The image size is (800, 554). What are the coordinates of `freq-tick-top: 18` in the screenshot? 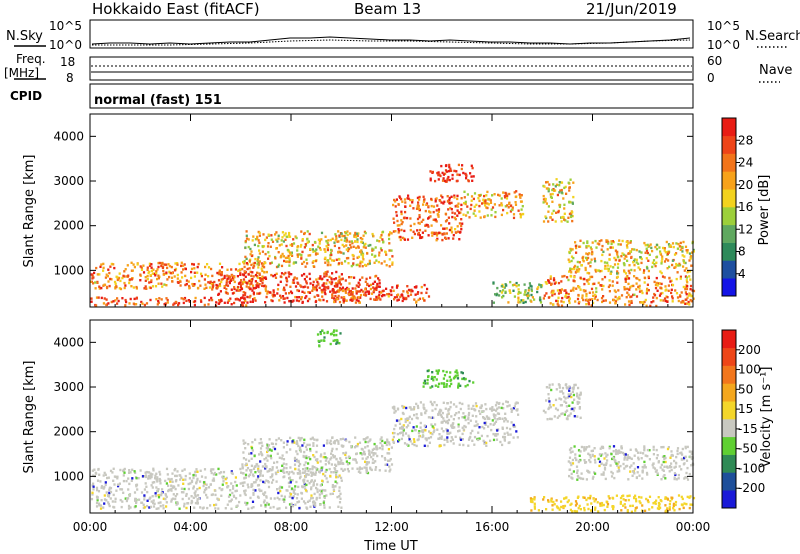 It's located at (67, 62).